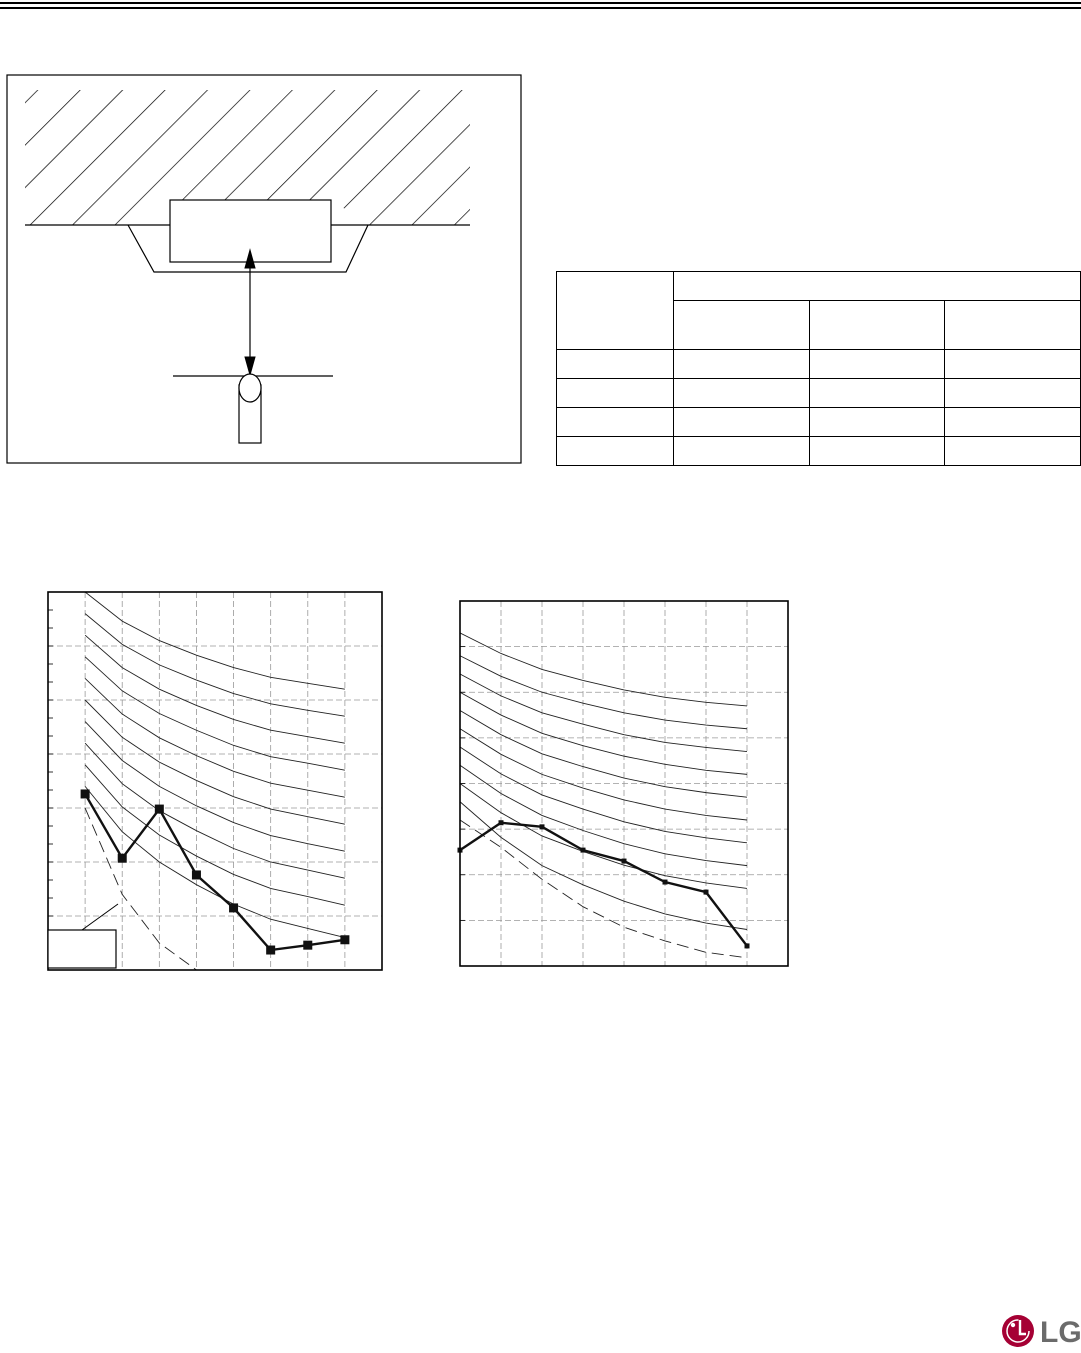 This screenshot has width=1081, height=1353. Describe the element at coordinates (264, 269) in the screenshot. I see `installation-diagram` at that location.